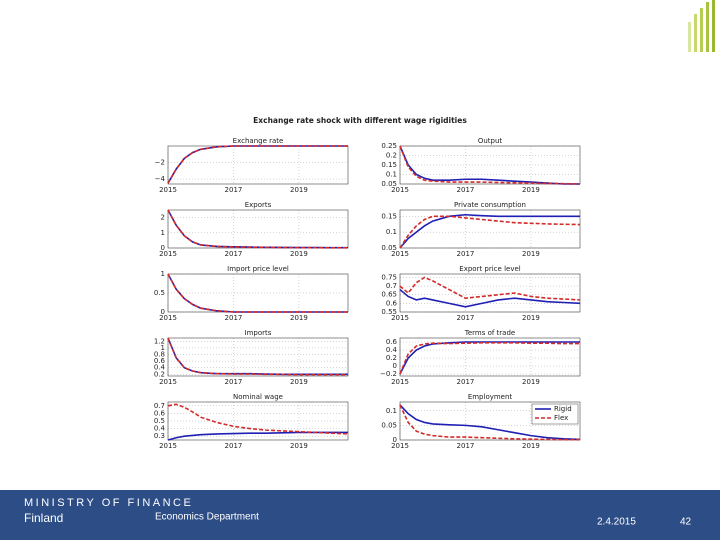 This screenshot has height=545, width=720. I want to click on panel-title: Employment, so click(490, 397).